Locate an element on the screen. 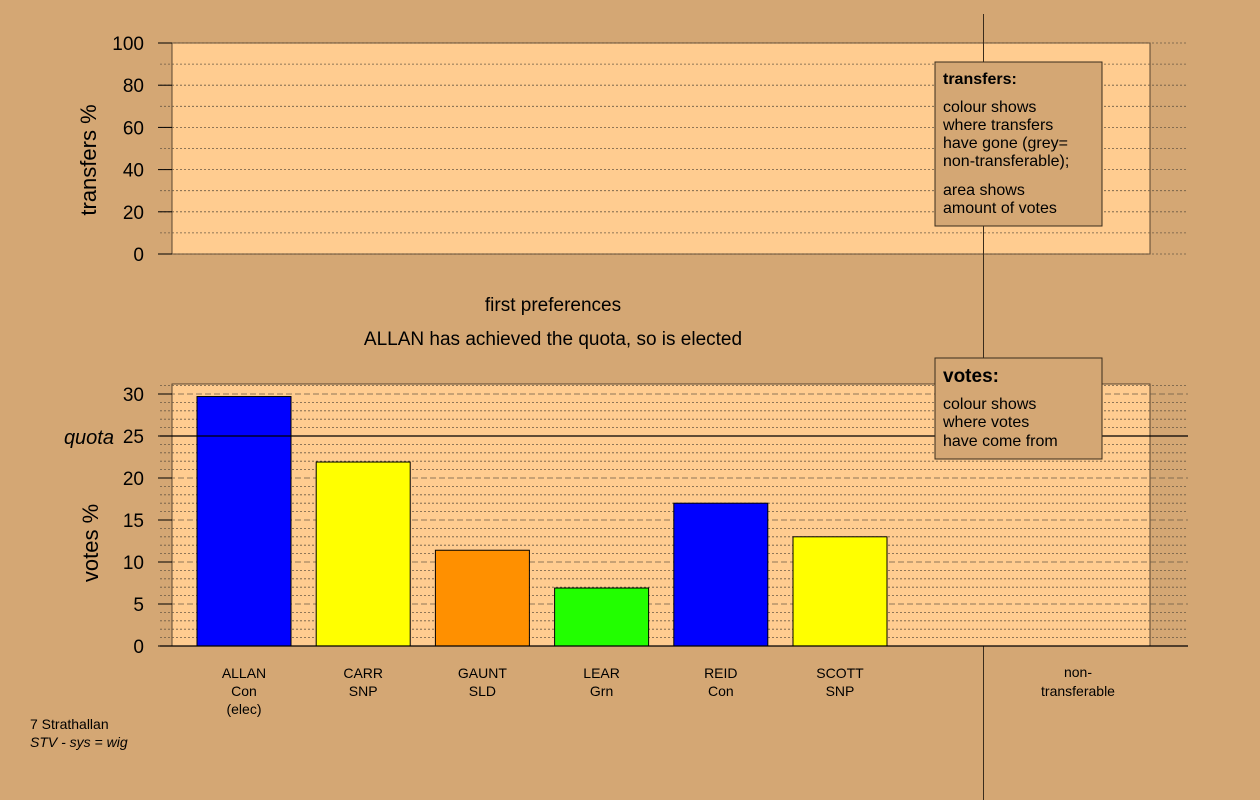 This screenshot has height=800, width=1260. votes-legend-line: have come from is located at coordinates (1000, 441).